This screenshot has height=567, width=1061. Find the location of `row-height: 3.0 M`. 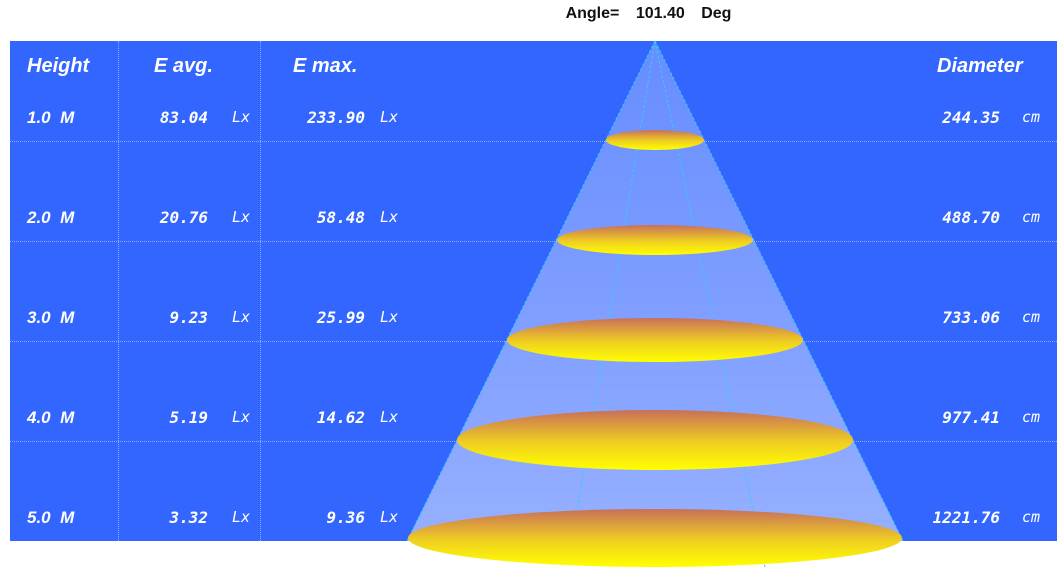

row-height: 3.0 M is located at coordinates (51, 317).